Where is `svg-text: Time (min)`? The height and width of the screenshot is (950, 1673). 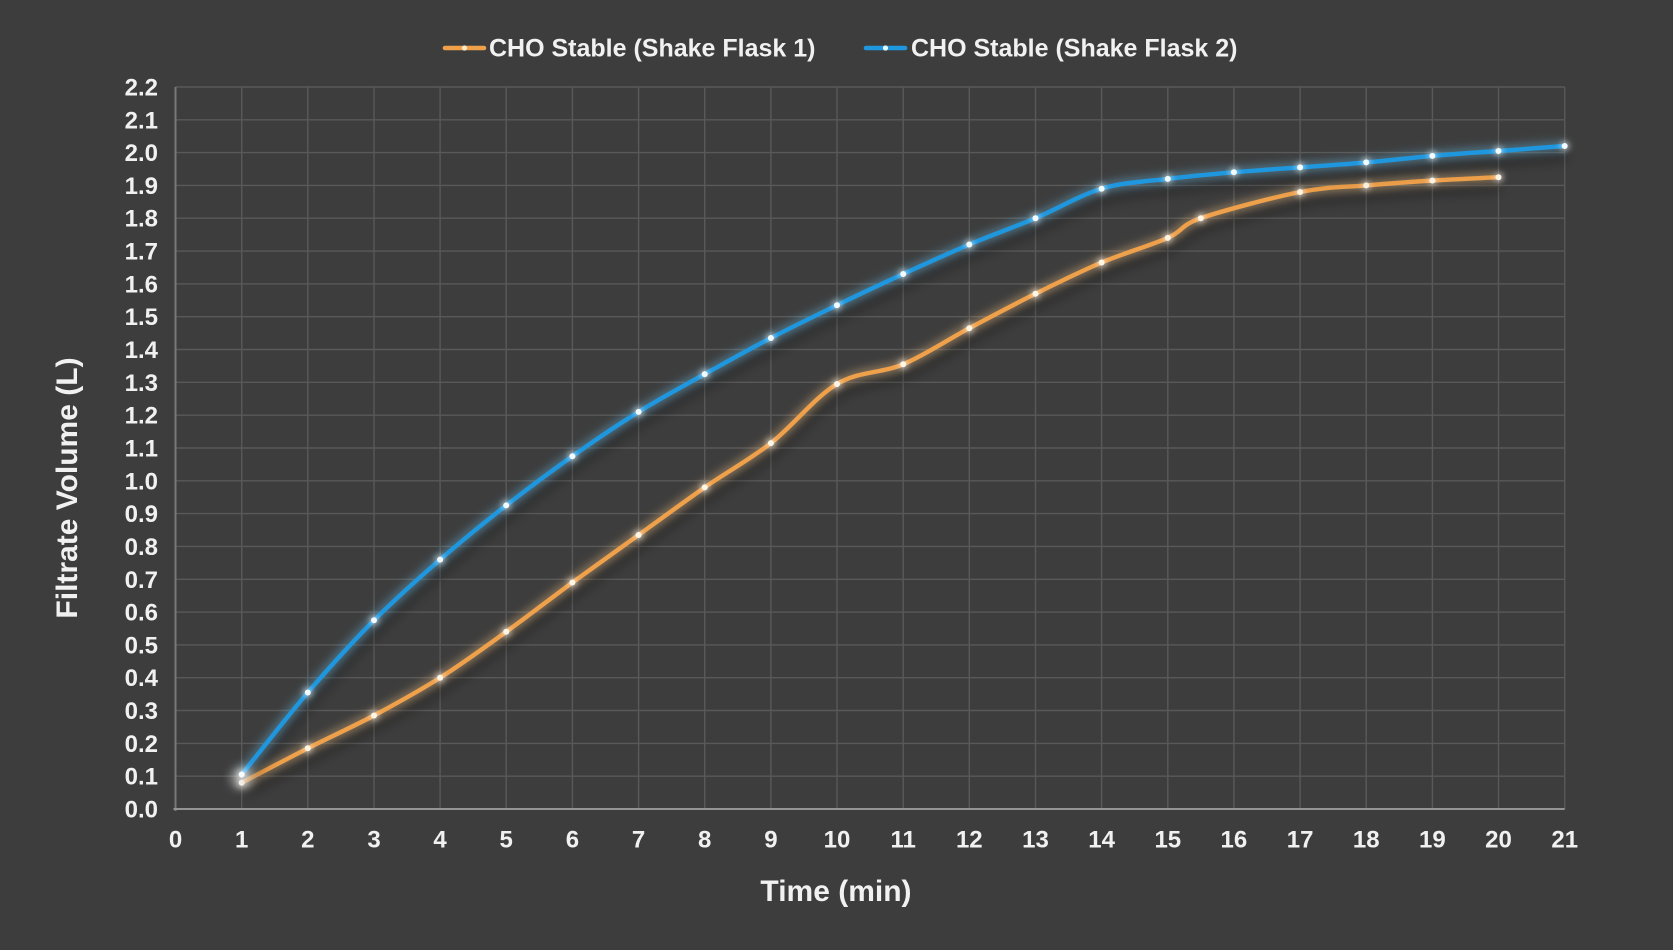
svg-text: Time (min) is located at coordinates (835, 891).